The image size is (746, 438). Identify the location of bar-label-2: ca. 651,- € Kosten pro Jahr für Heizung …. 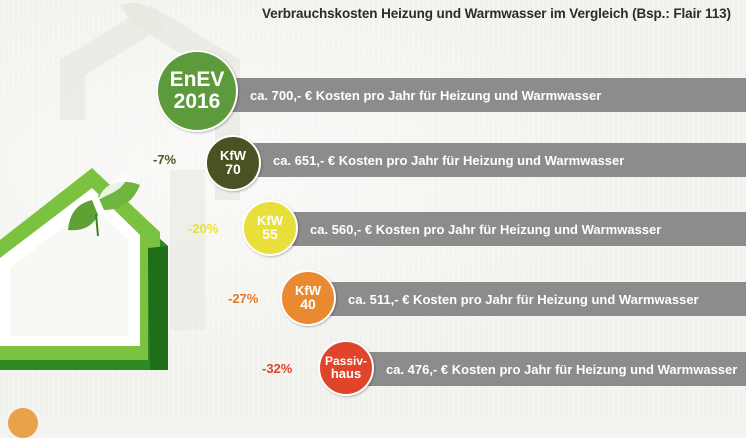
(449, 160).